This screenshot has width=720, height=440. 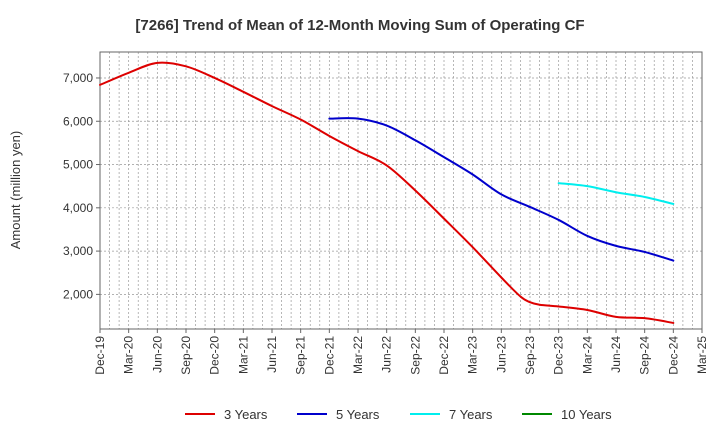 I want to click on x-tick-label: Dec-22, so click(x=444, y=355).